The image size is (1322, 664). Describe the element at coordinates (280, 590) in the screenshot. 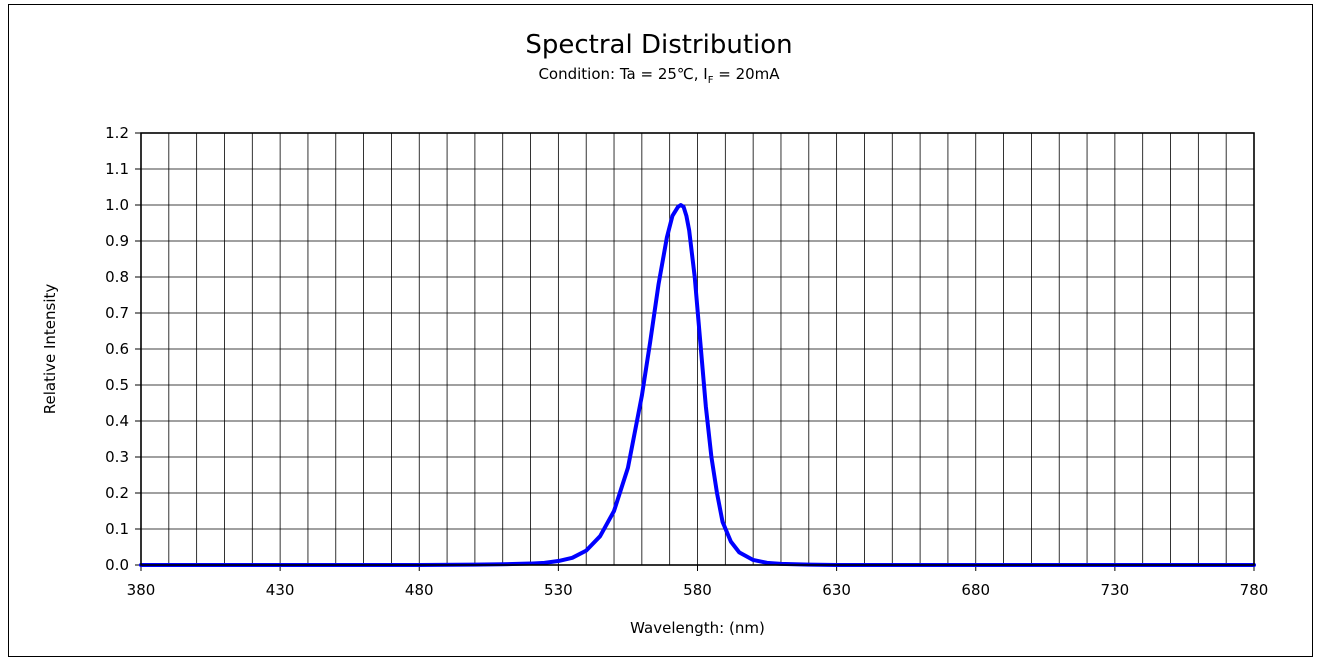

I see `x-tick-label: 430` at that location.